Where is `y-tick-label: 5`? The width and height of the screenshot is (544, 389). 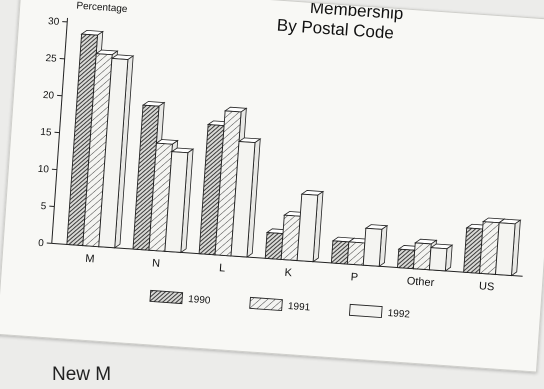
y-tick-label: 5 is located at coordinates (43, 206).